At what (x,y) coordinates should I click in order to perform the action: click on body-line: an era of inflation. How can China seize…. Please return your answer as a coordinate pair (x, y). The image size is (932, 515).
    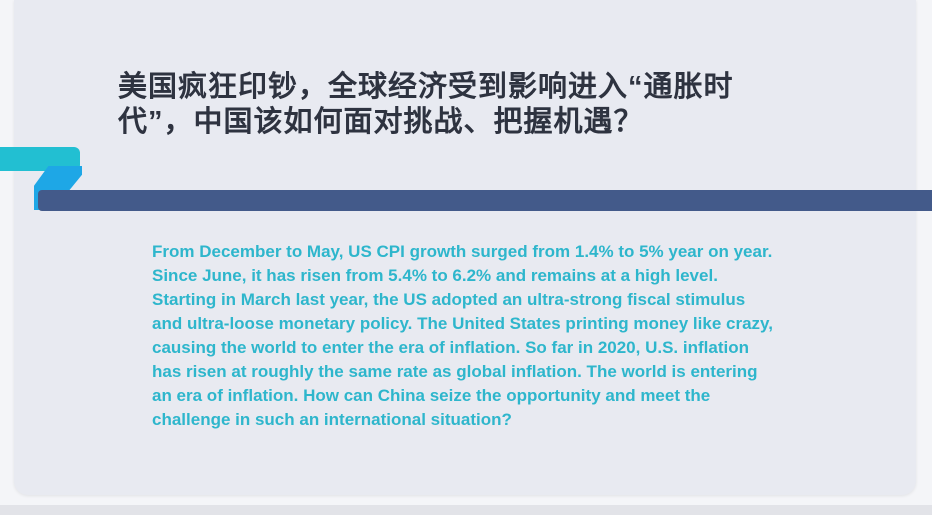
    Looking at the image, I should click on (431, 395).